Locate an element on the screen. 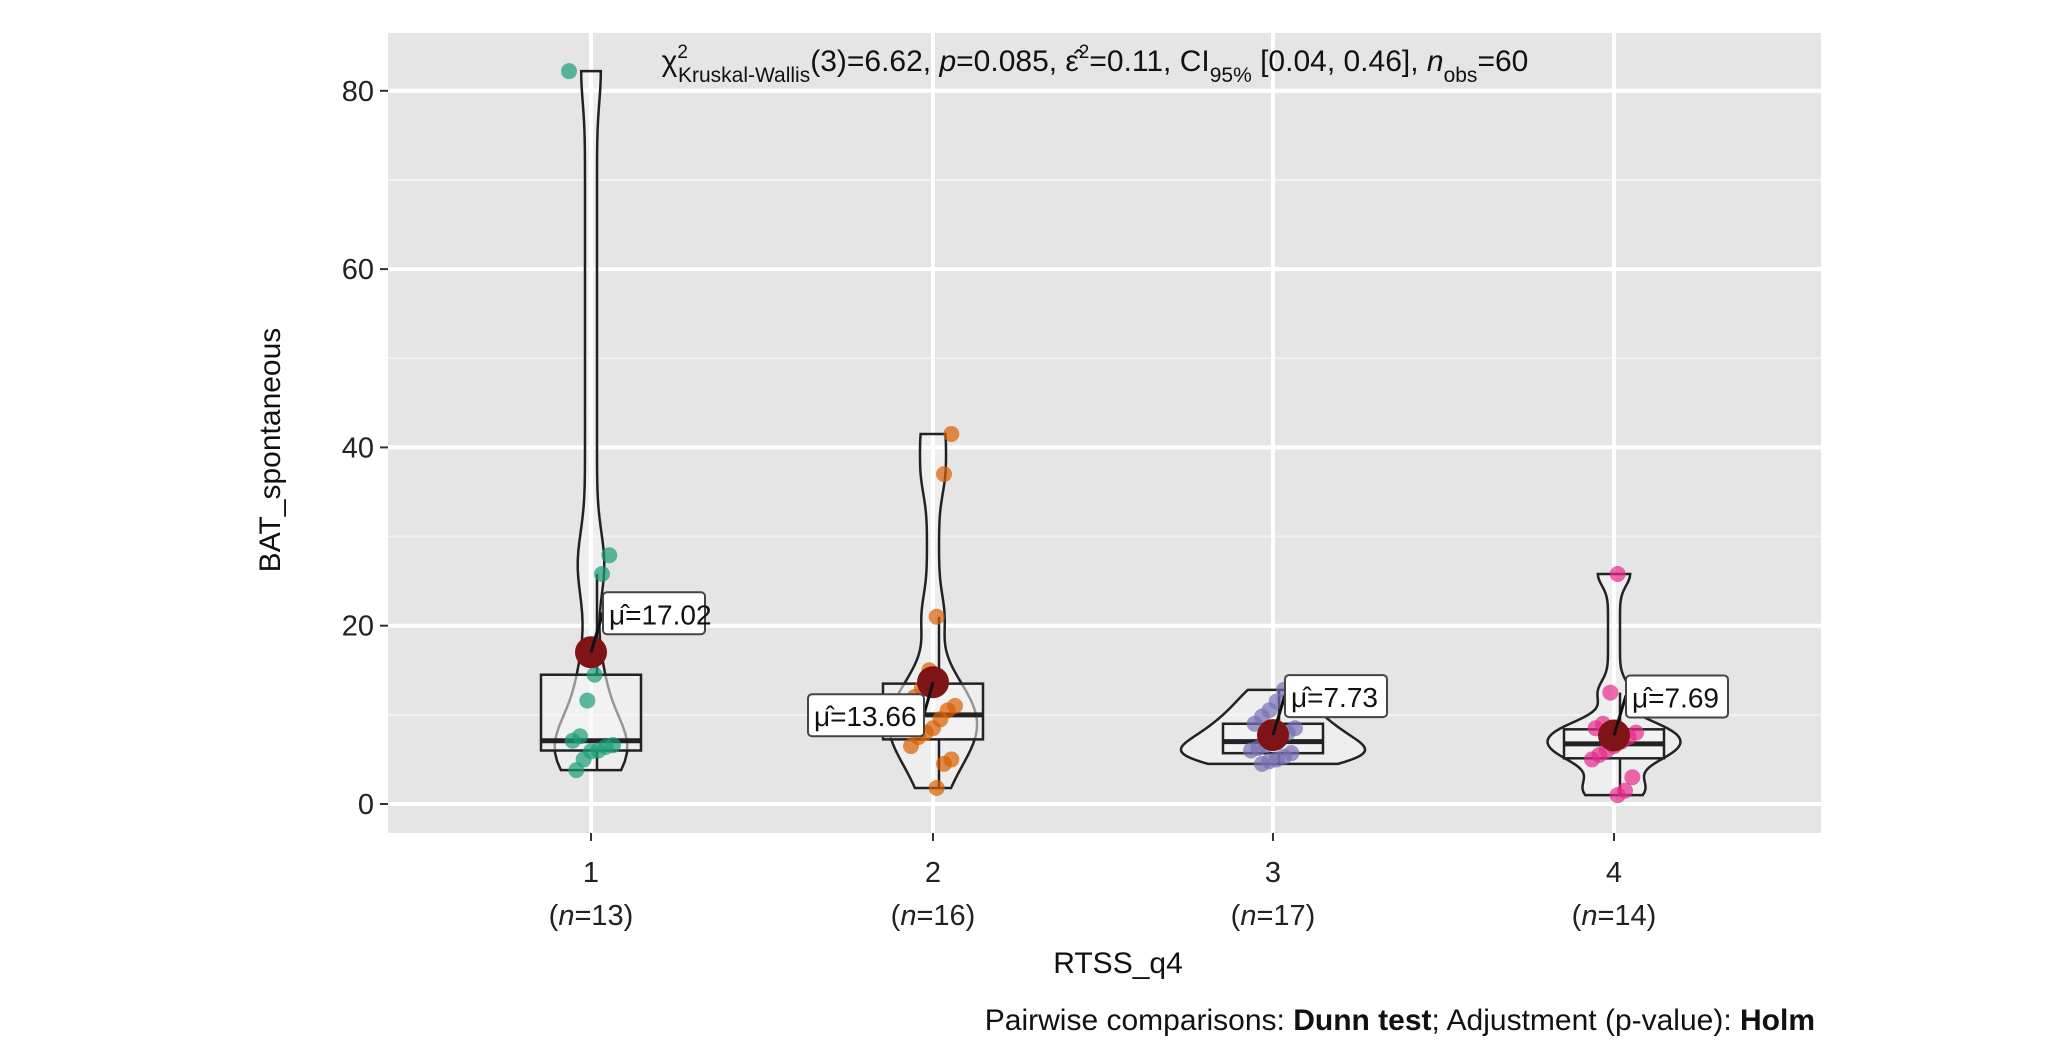  x-tick-label: 2 is located at coordinates (933, 873).